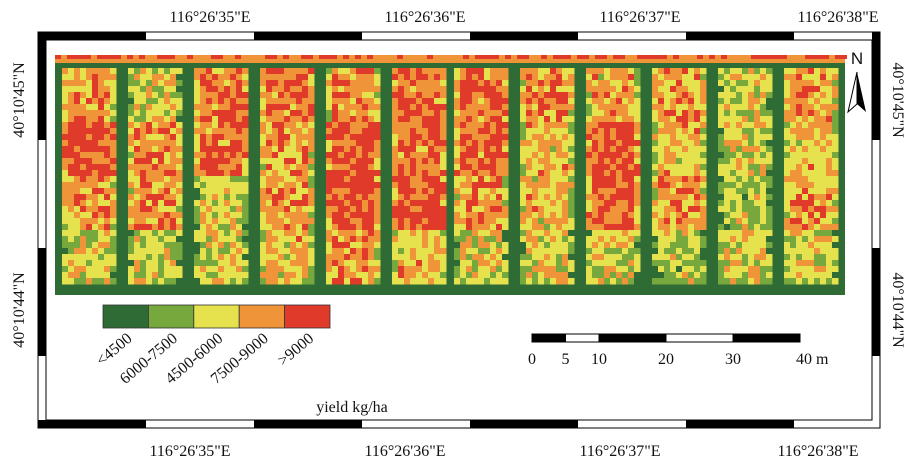  I want to click on north-label: N, so click(857, 58).